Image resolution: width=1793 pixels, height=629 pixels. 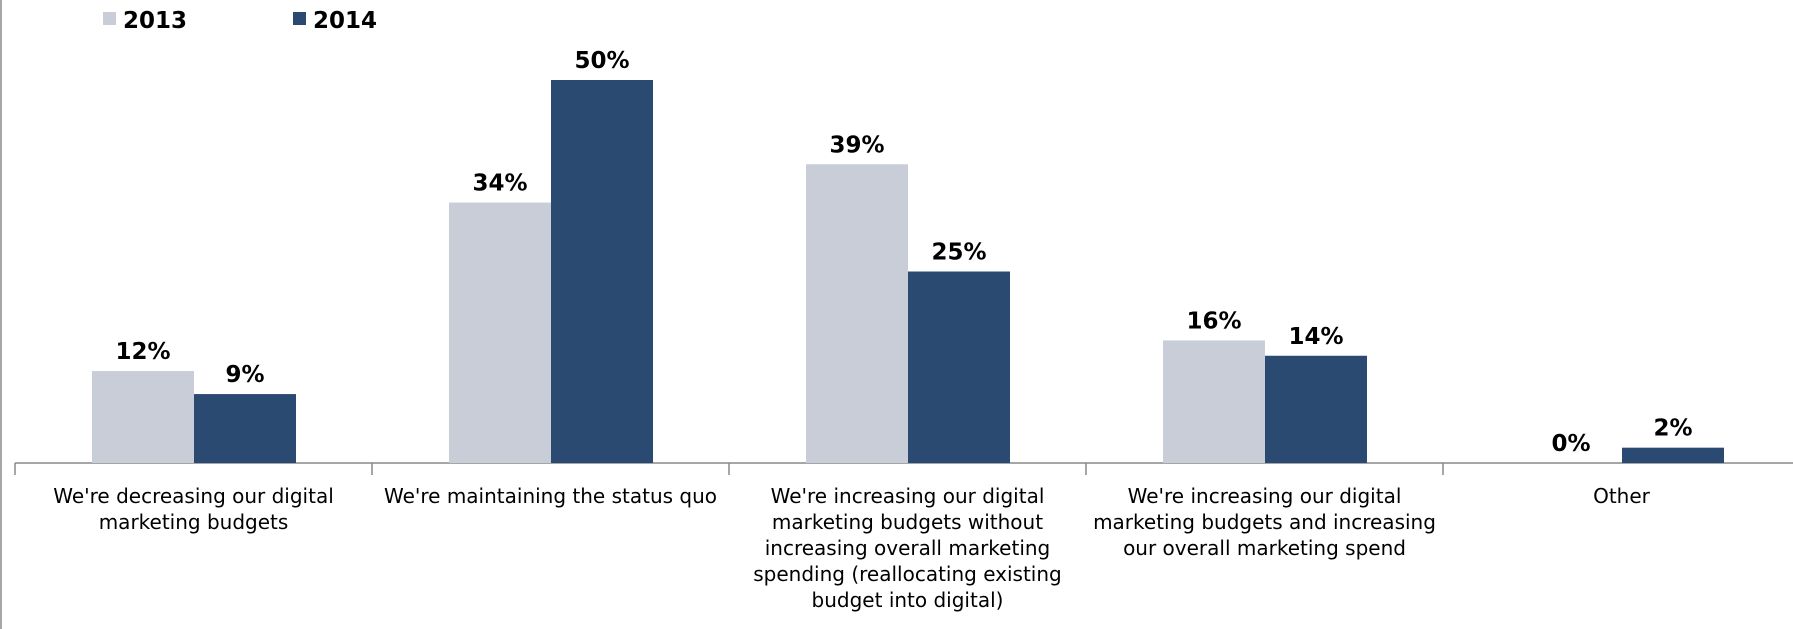 What do you see at coordinates (856, 145) in the screenshot?
I see `value-label: 39%` at bounding box center [856, 145].